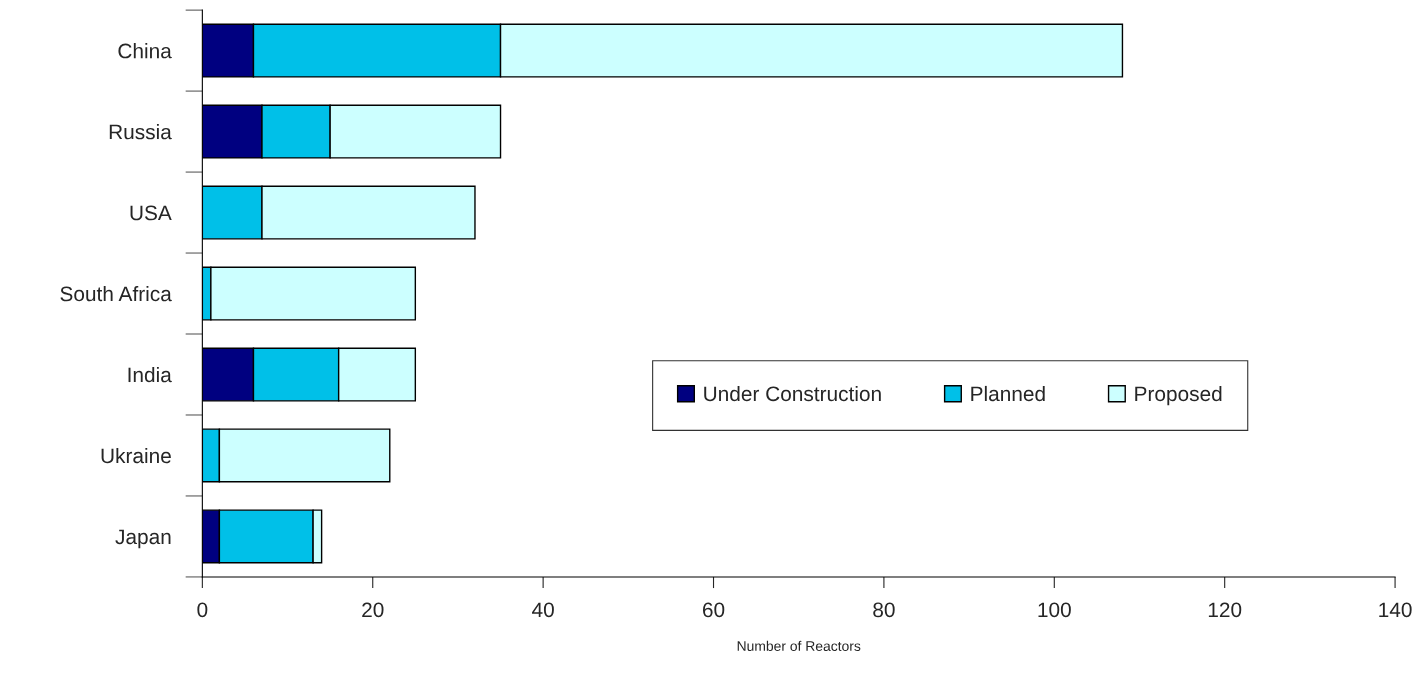  Describe the element at coordinates (799, 646) in the screenshot. I see `x-axis-title: Number of Reactors` at that location.